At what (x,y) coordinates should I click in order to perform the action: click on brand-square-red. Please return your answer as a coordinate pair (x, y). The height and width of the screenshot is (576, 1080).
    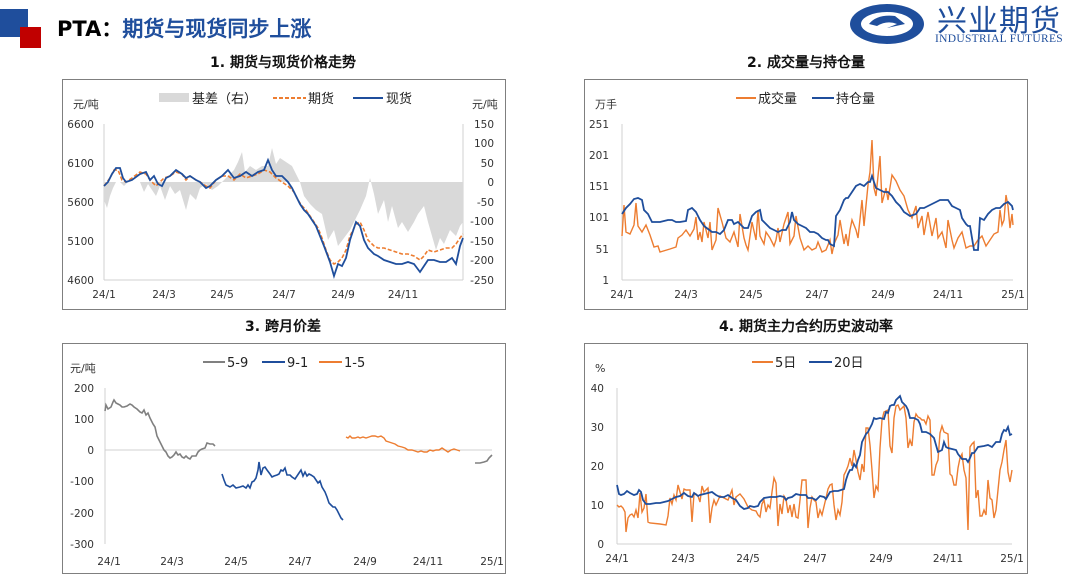
    Looking at the image, I should click on (30, 37).